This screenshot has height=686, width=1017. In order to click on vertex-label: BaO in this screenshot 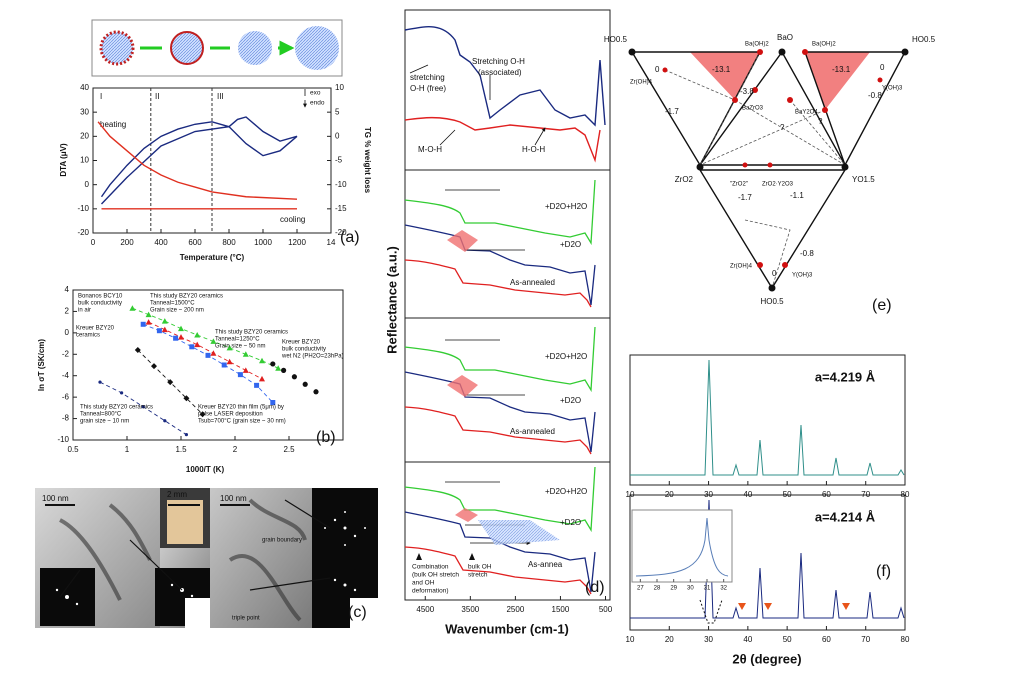, I will do `click(785, 37)`.